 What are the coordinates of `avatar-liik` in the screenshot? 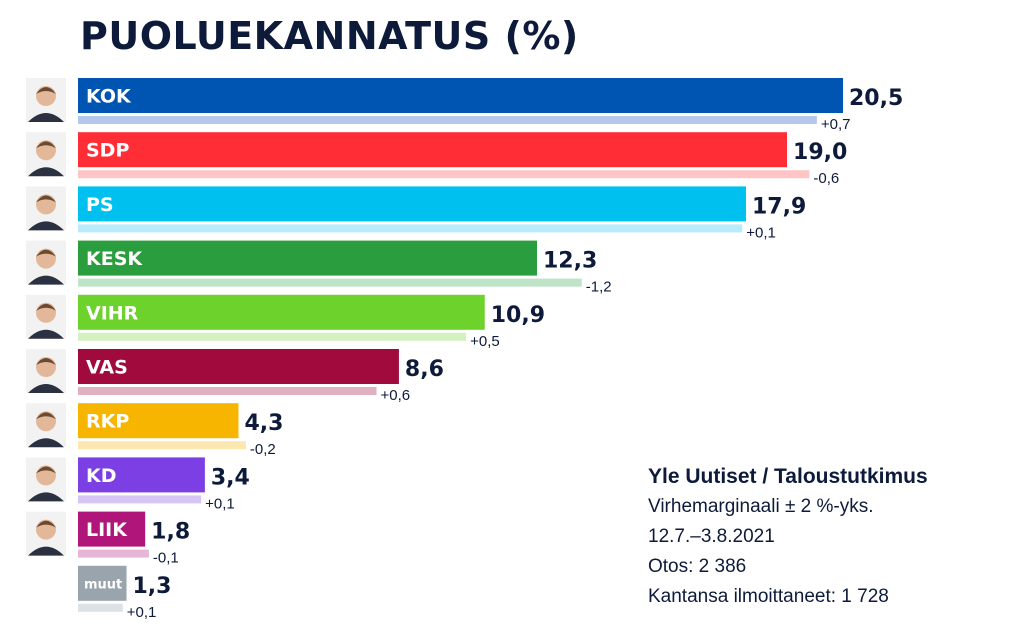 It's located at (46, 533).